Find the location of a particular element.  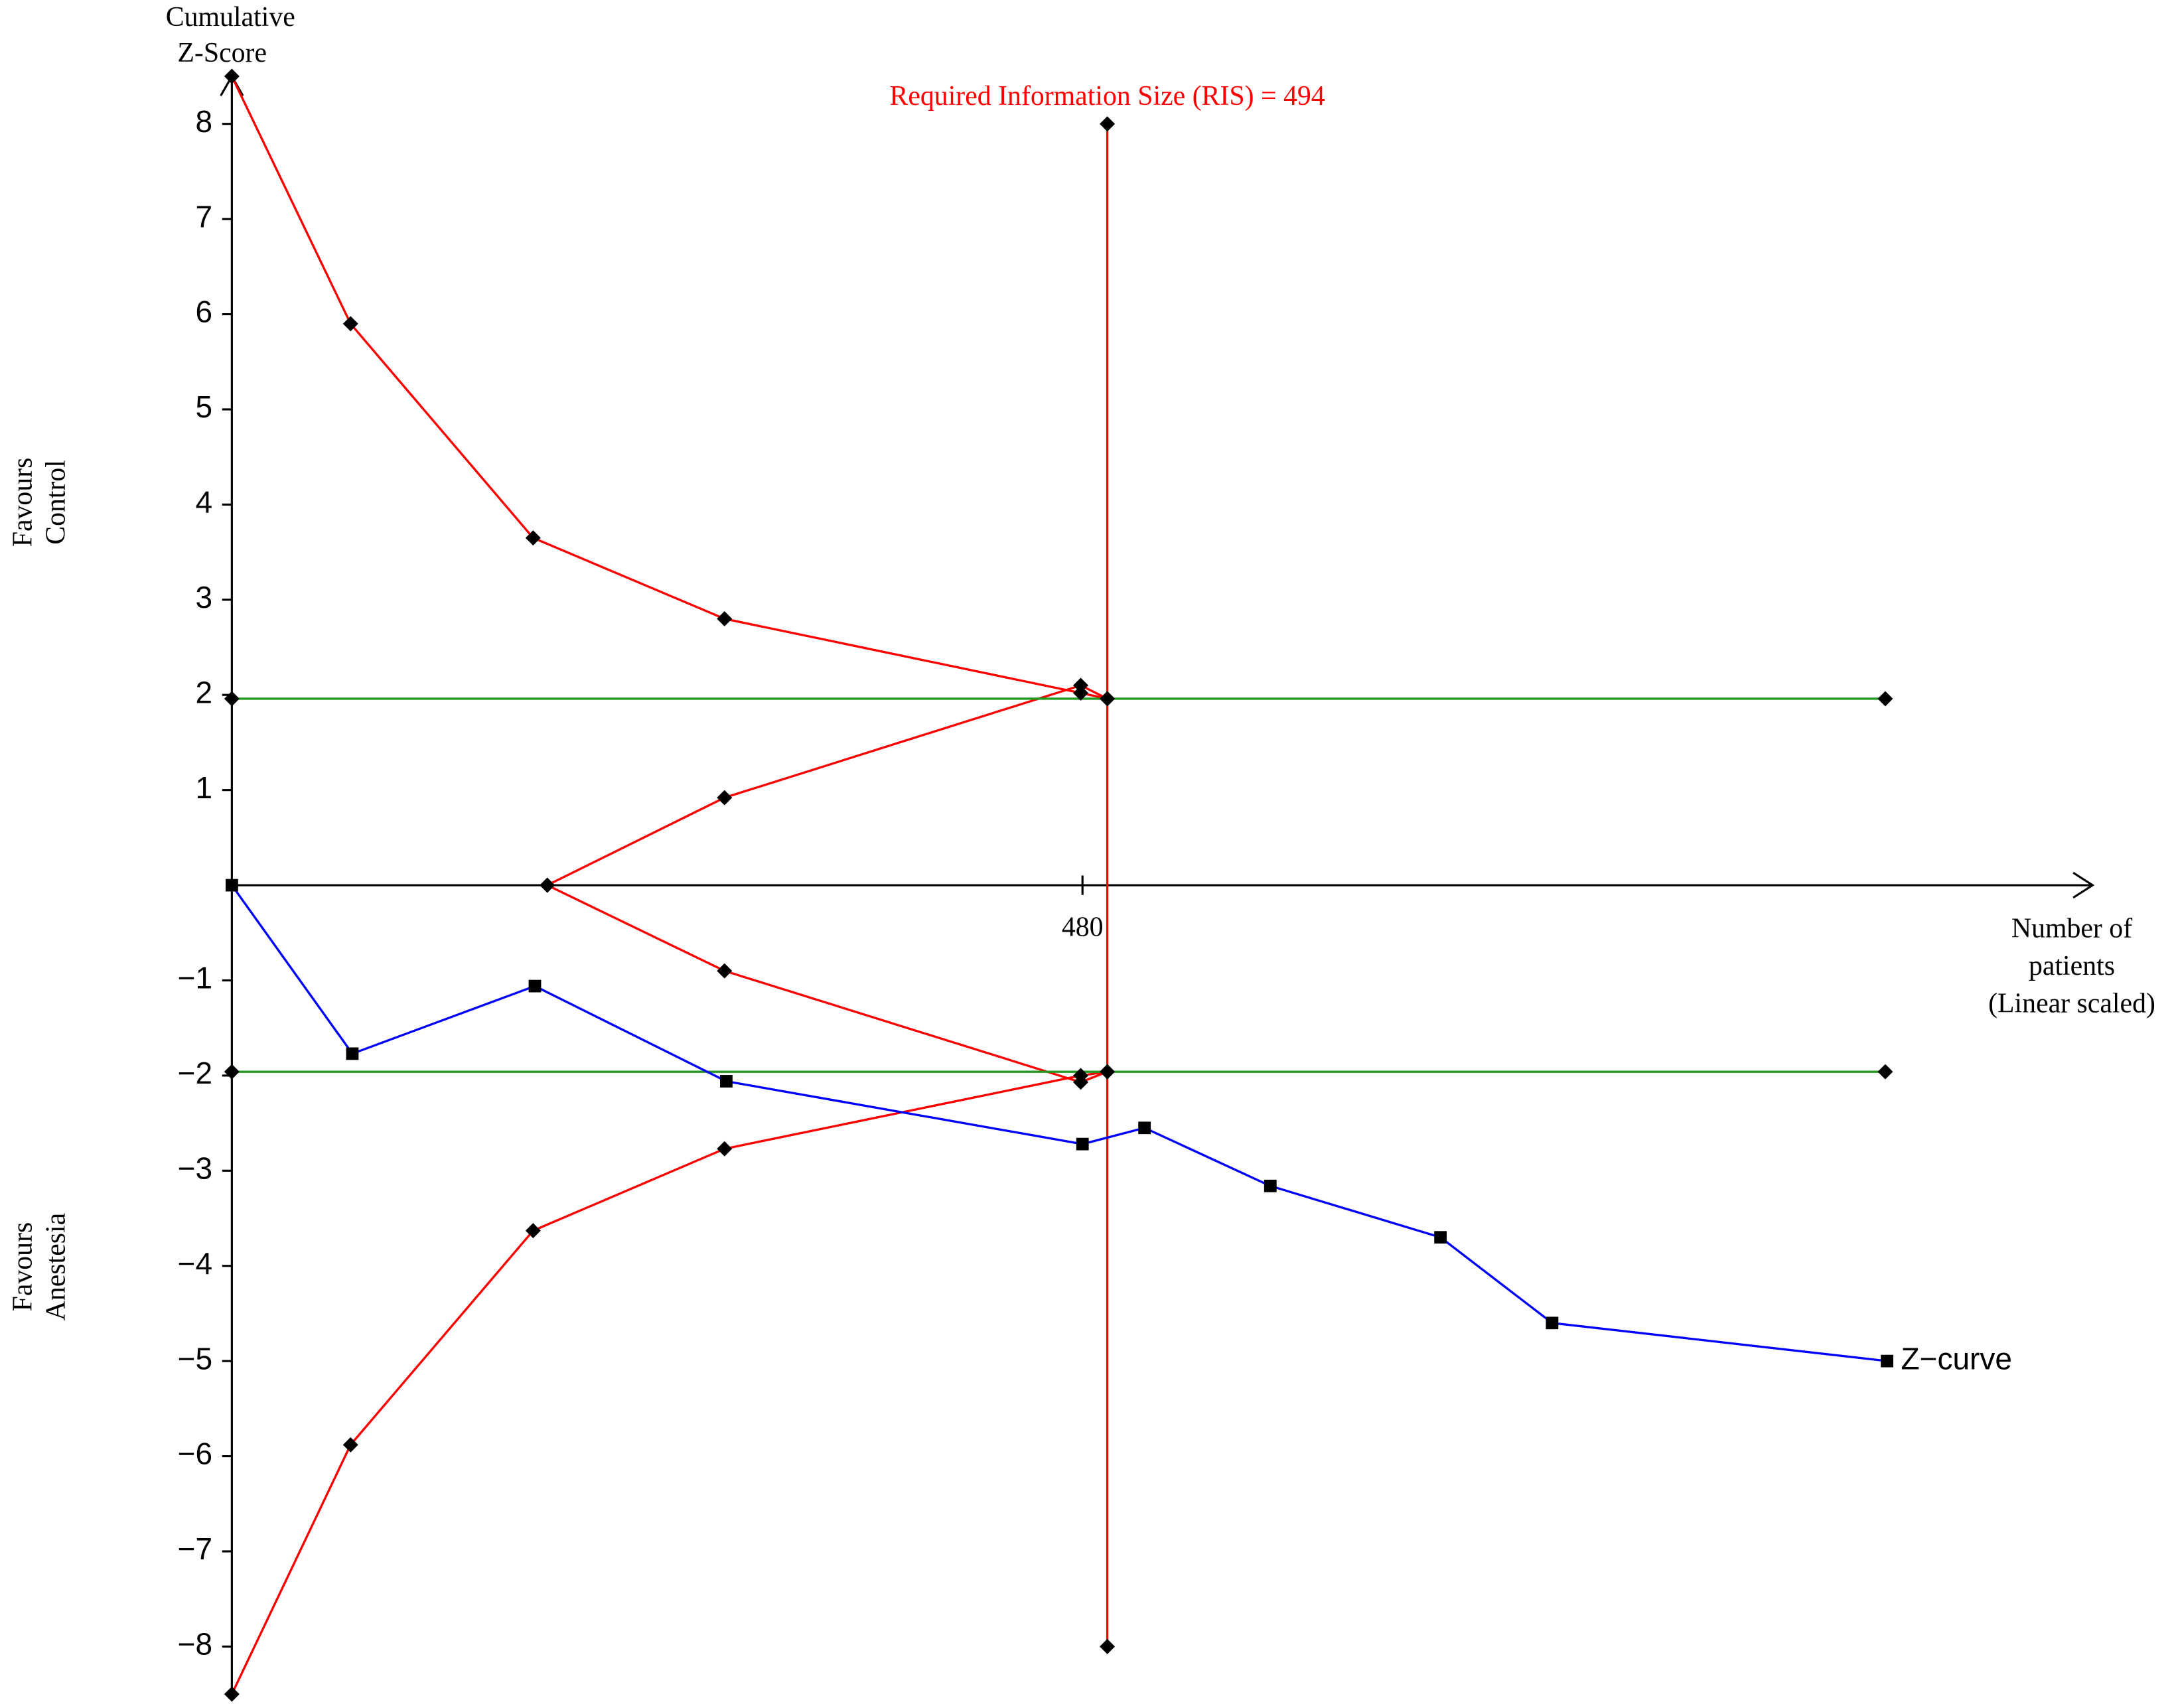

x-axis-label-line: Number of is located at coordinates (2071, 929).